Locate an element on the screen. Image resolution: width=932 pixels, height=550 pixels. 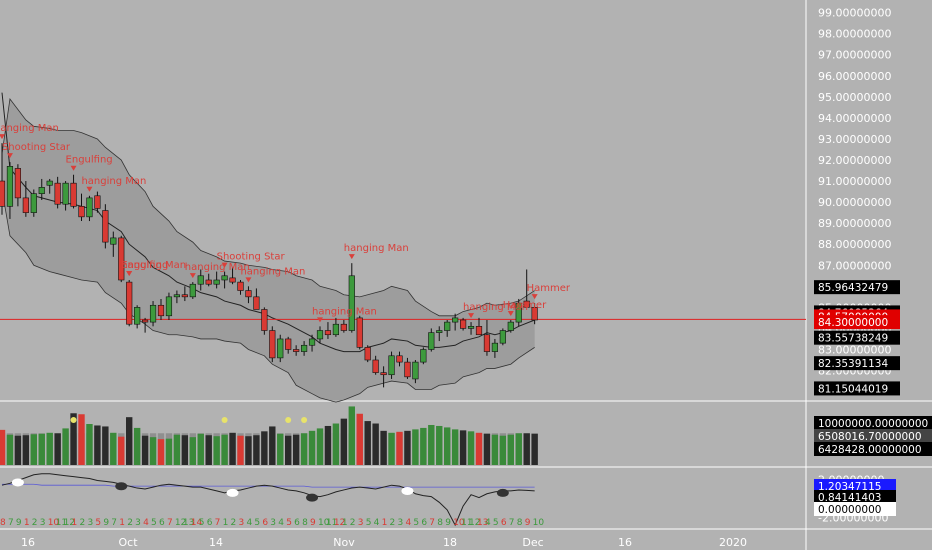
count-label: 14 is located at coordinates (197, 523).